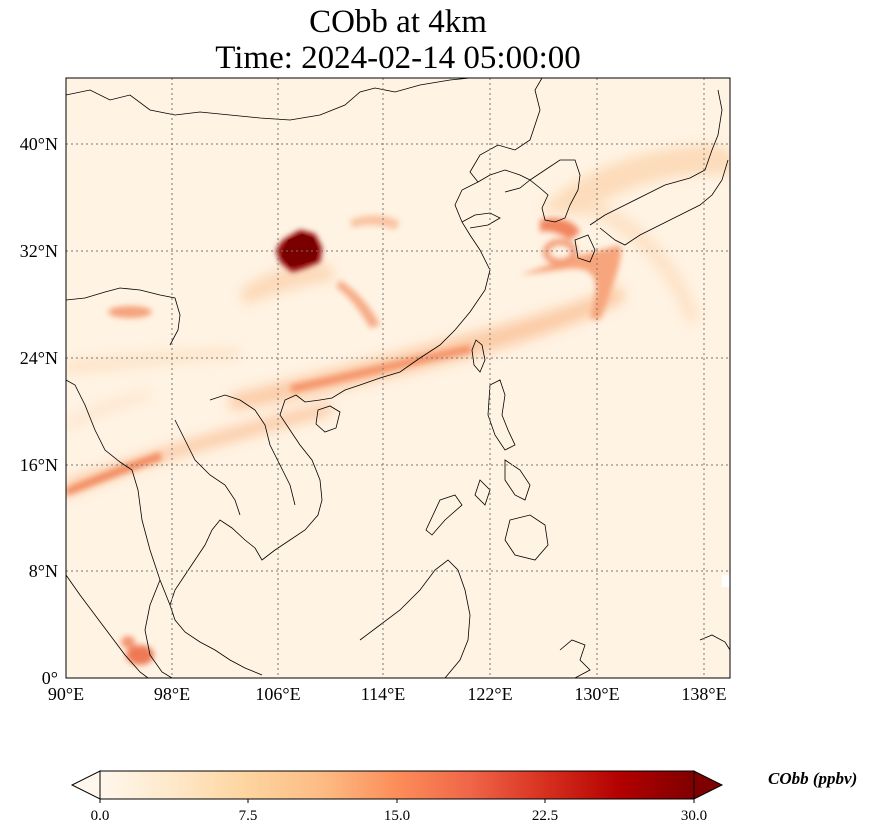 The height and width of the screenshot is (836, 887). What do you see at coordinates (596, 694) in the screenshot?
I see `lon-tick-label: 130°E` at bounding box center [596, 694].